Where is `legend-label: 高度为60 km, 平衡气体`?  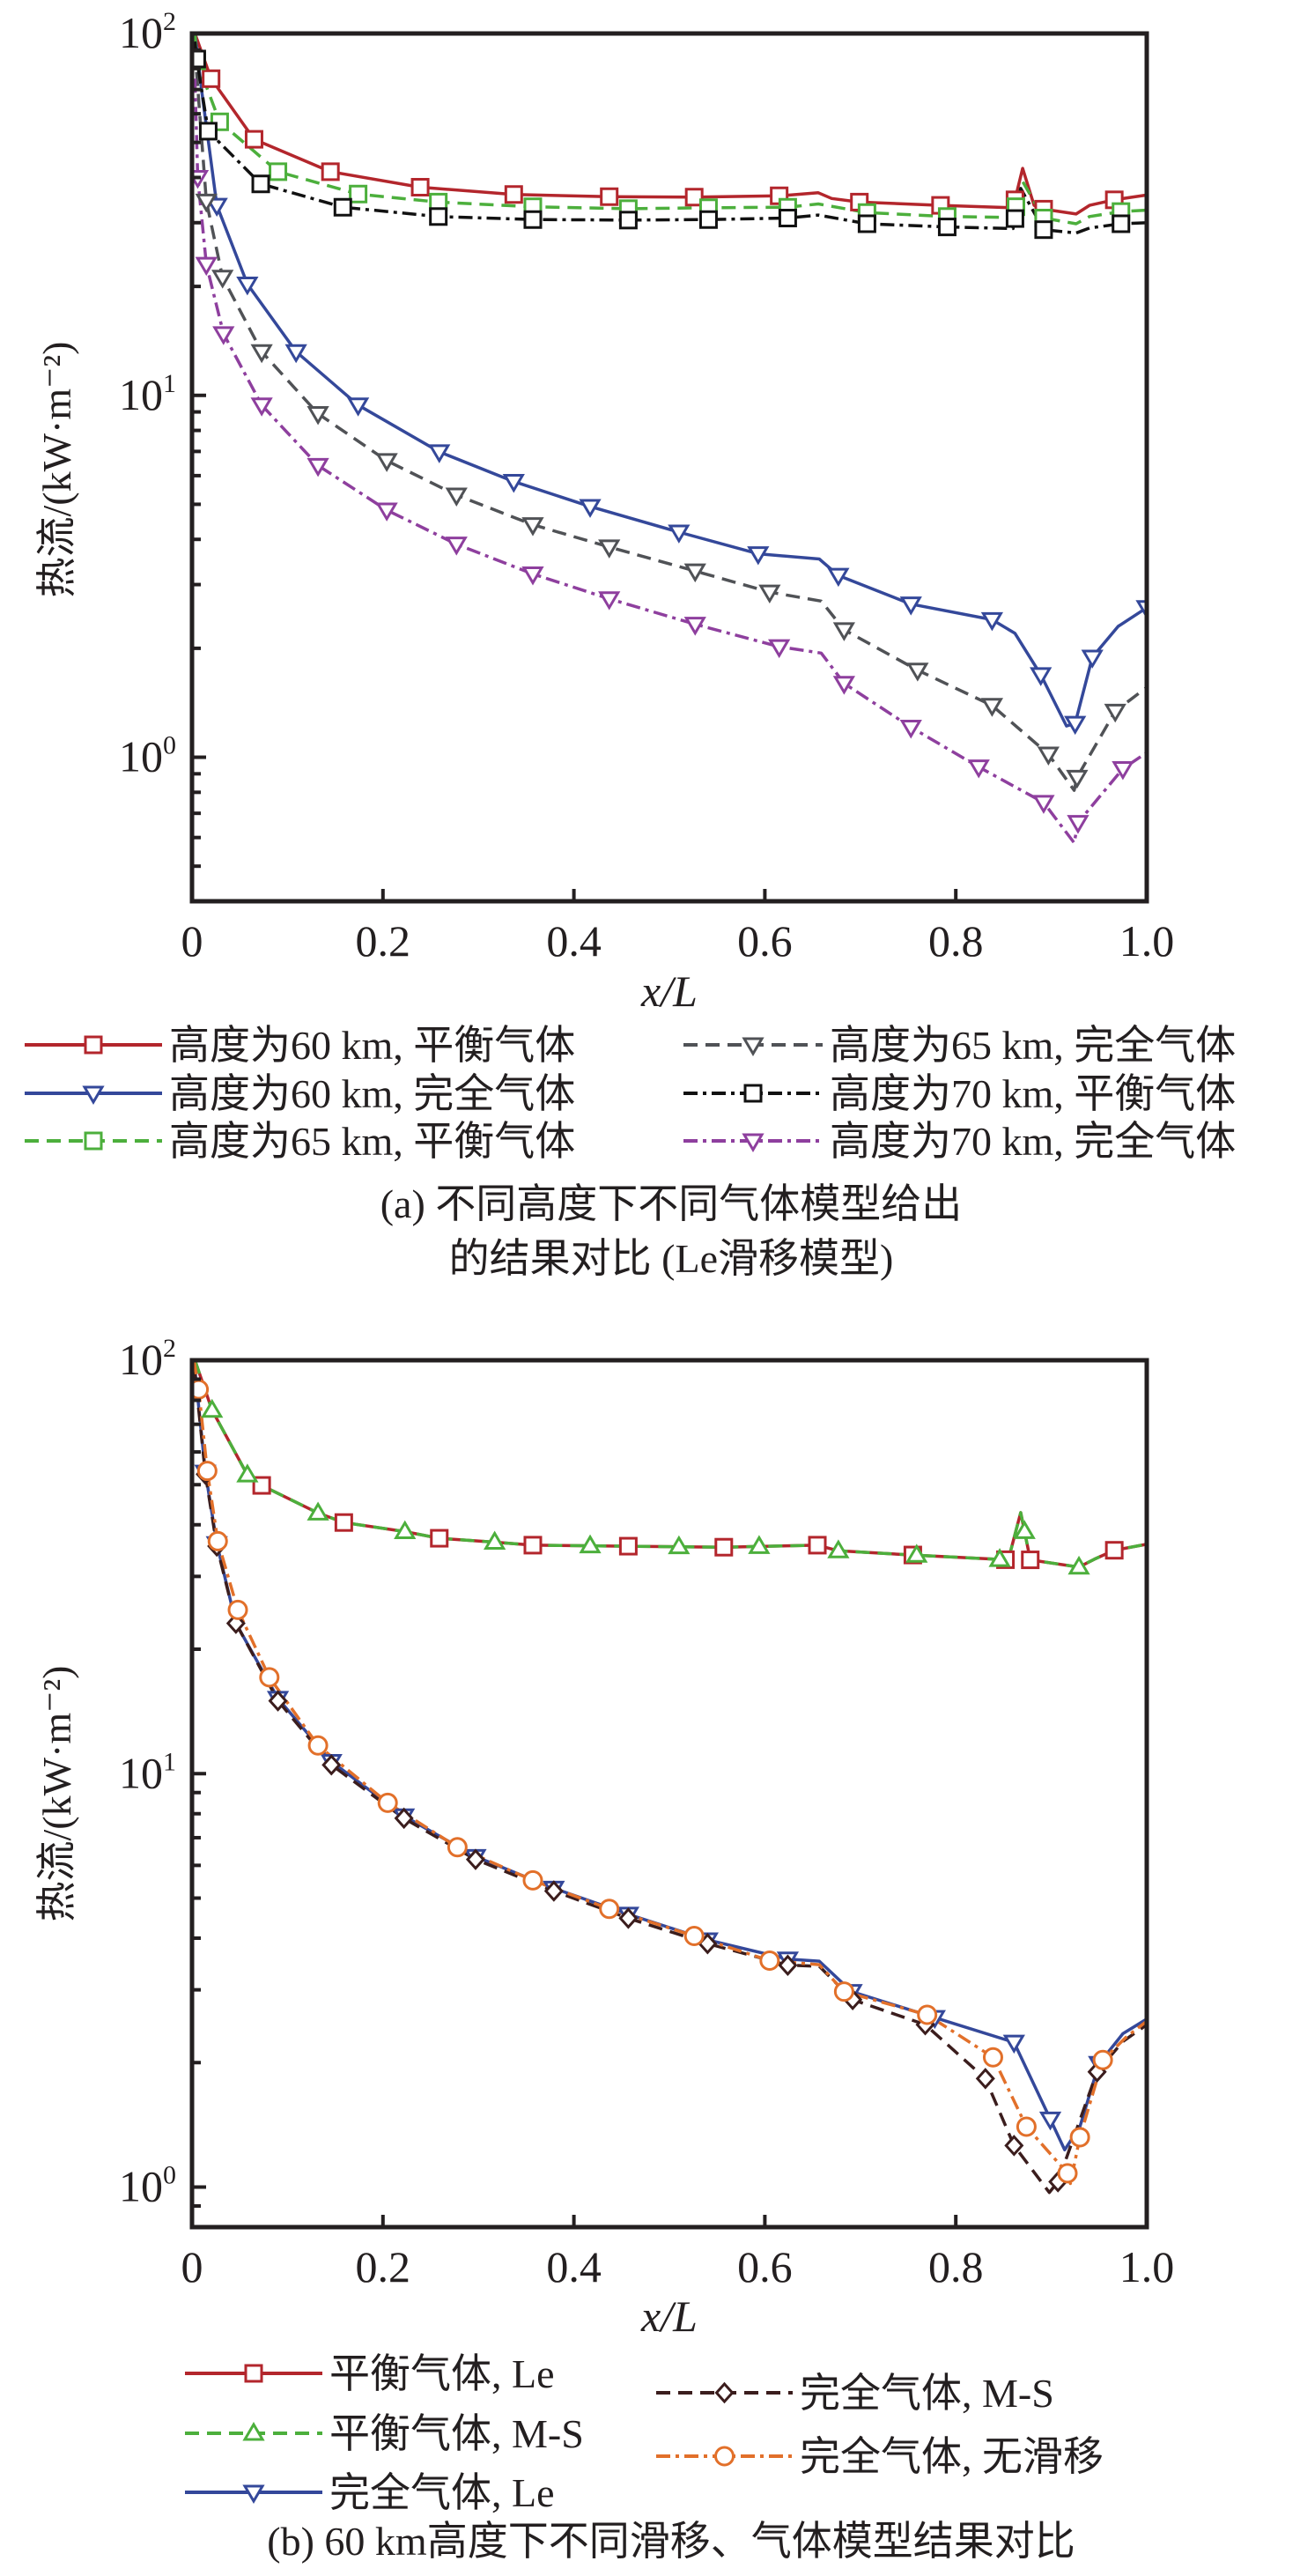 legend-label: 高度为60 km, 平衡气体 is located at coordinates (372, 1045).